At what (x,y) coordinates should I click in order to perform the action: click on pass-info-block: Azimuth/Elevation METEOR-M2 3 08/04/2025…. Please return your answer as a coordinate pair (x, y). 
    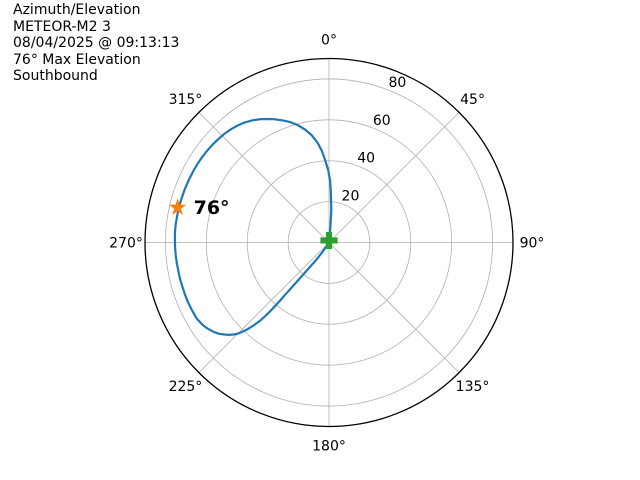
    Looking at the image, I should click on (96, 43).